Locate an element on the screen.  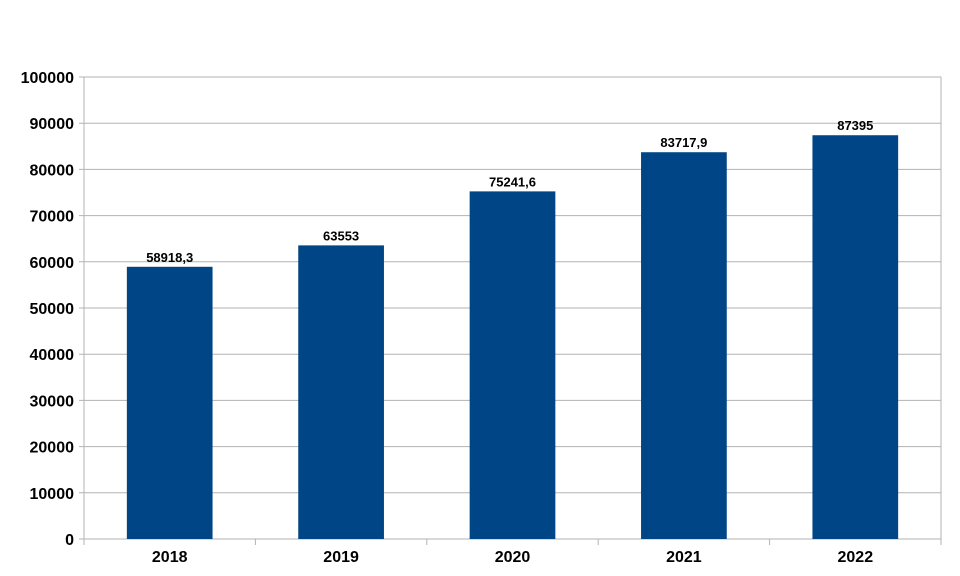
x-tick-label: 2022 is located at coordinates (856, 557).